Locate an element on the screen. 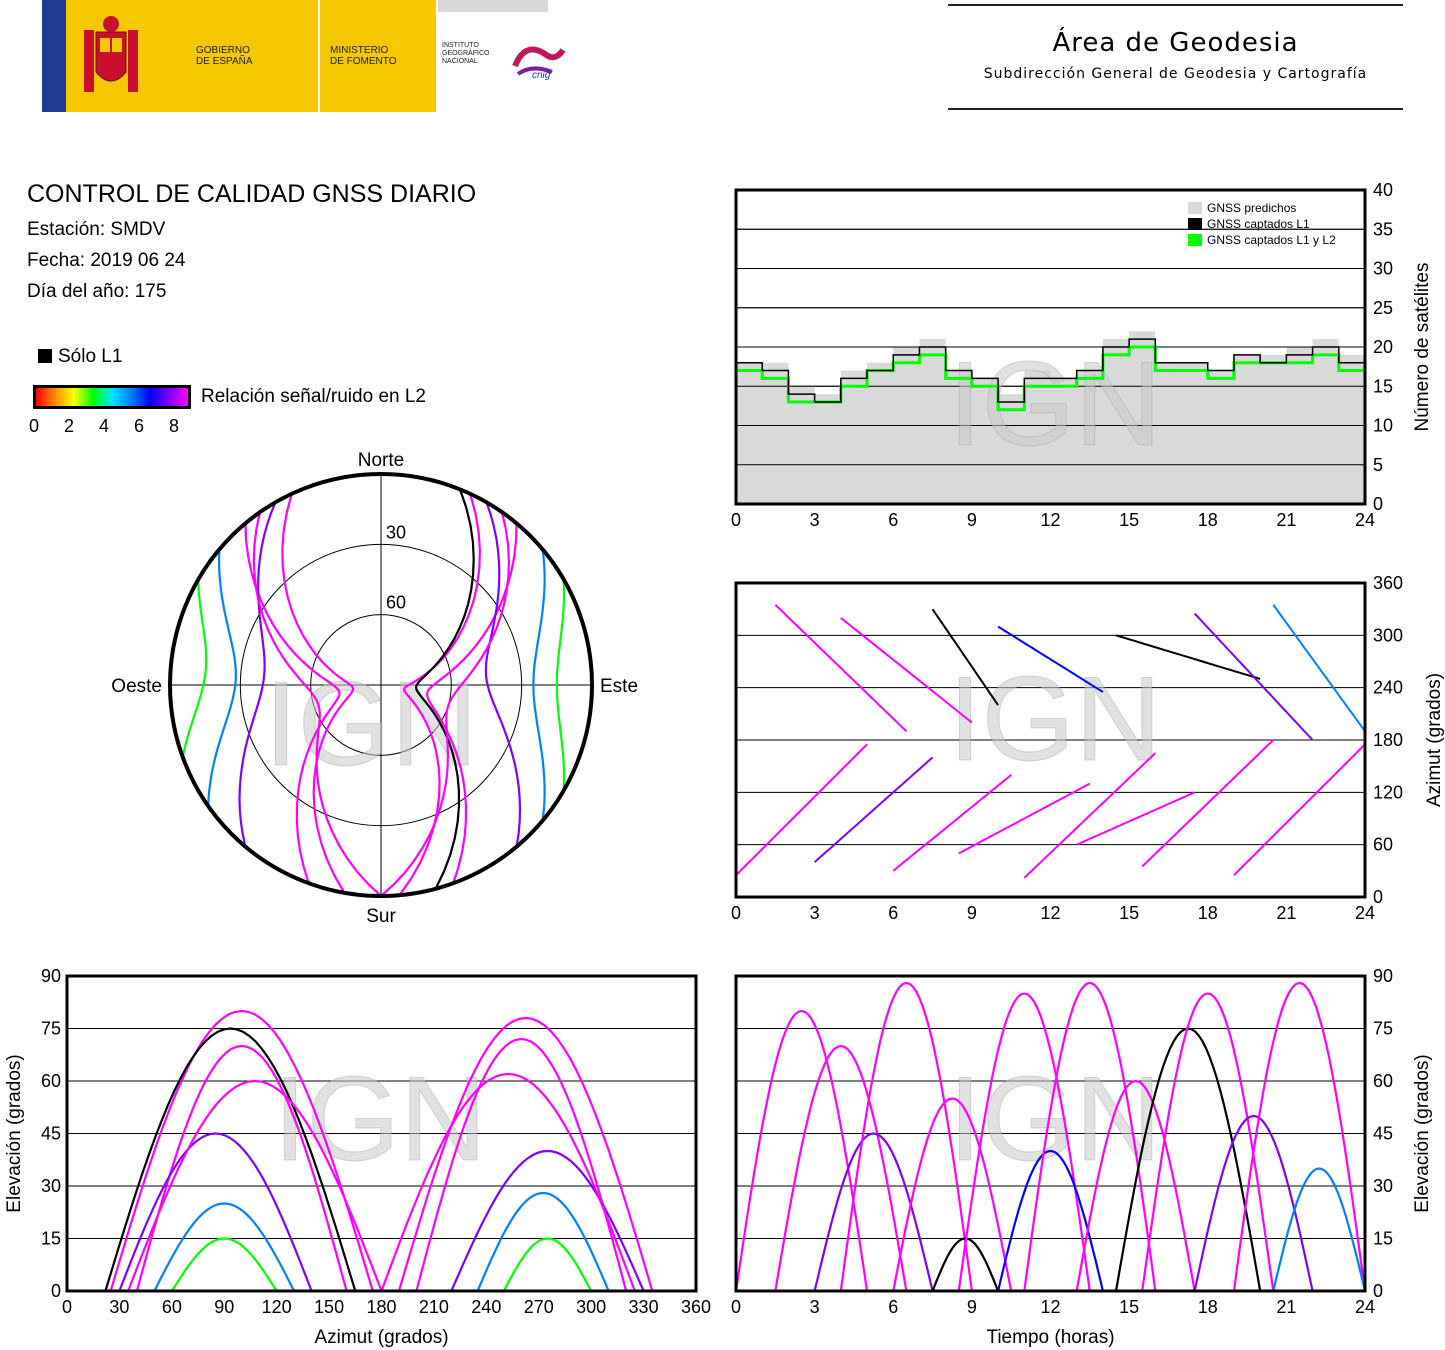 This screenshot has width=1445, height=1350. direction-label-east: Este is located at coordinates (619, 686).